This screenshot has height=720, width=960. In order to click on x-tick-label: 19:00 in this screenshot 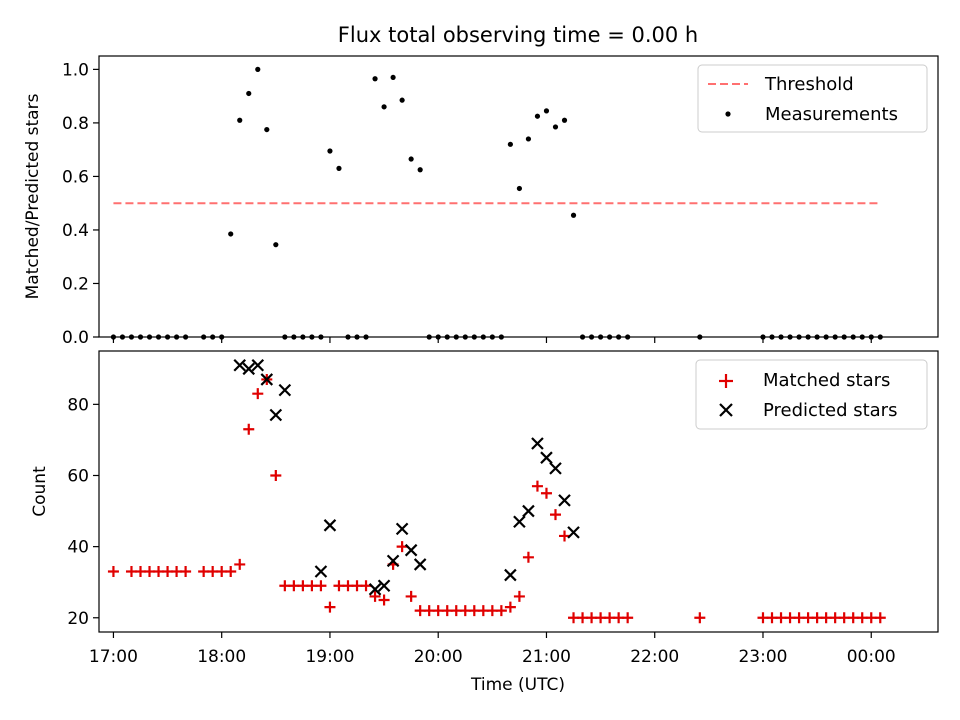, I will do `click(329, 657)`.